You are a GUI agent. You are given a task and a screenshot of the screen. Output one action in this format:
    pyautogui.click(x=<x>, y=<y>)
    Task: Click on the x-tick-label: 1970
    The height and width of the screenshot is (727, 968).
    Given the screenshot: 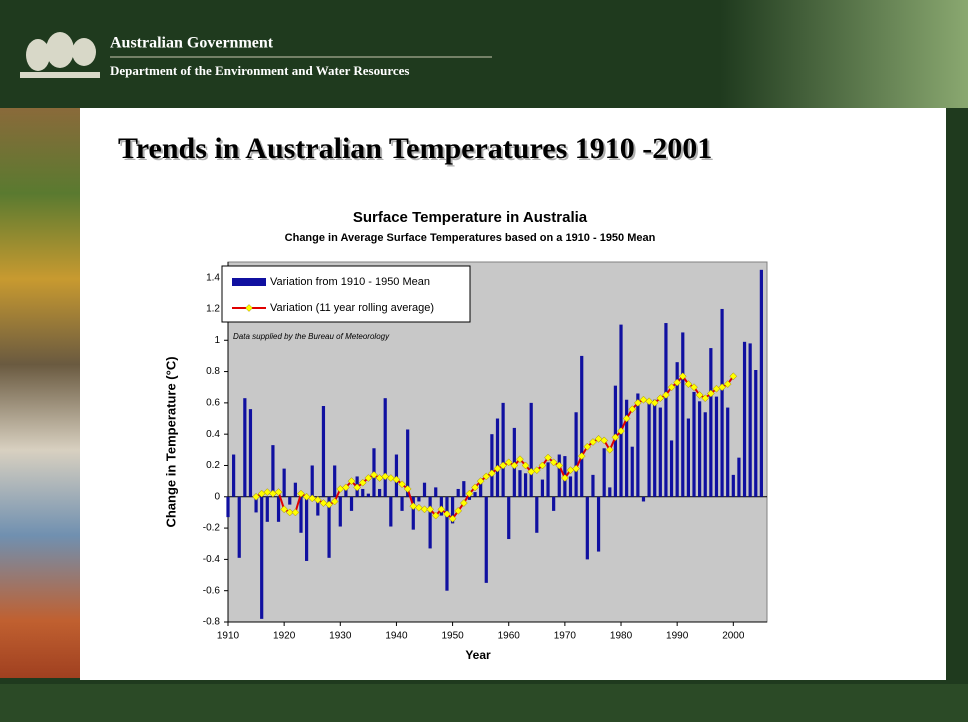 What is the action you would take?
    pyautogui.click(x=565, y=636)
    